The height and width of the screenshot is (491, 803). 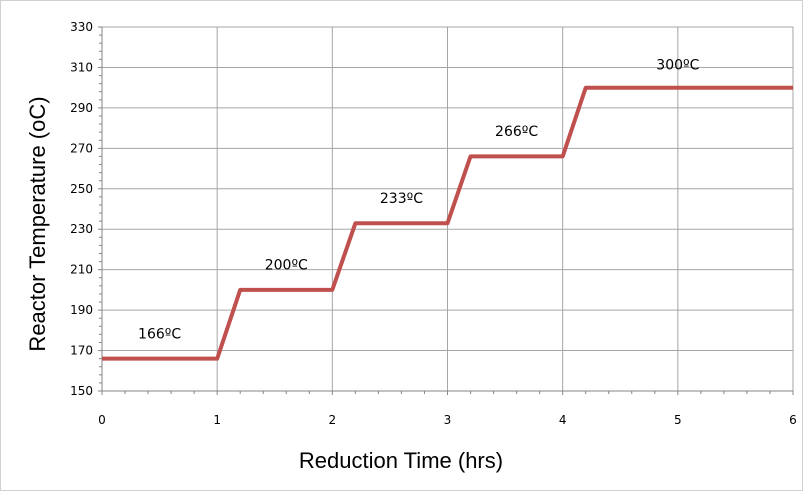 I want to click on temperature-annotation: 166ºC, so click(x=159, y=334).